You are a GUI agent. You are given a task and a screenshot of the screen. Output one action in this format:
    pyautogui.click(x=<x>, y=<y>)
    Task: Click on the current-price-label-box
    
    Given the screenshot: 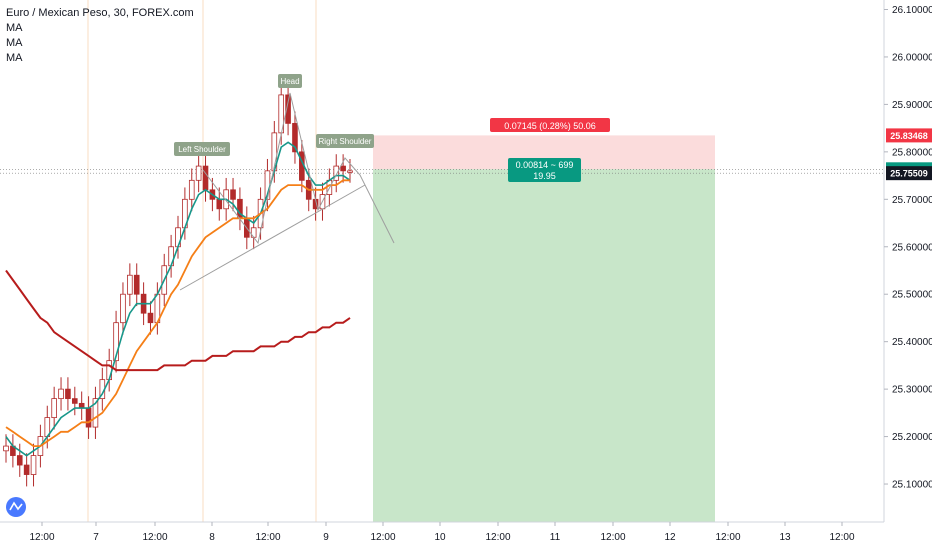 What is the action you would take?
    pyautogui.click(x=909, y=173)
    